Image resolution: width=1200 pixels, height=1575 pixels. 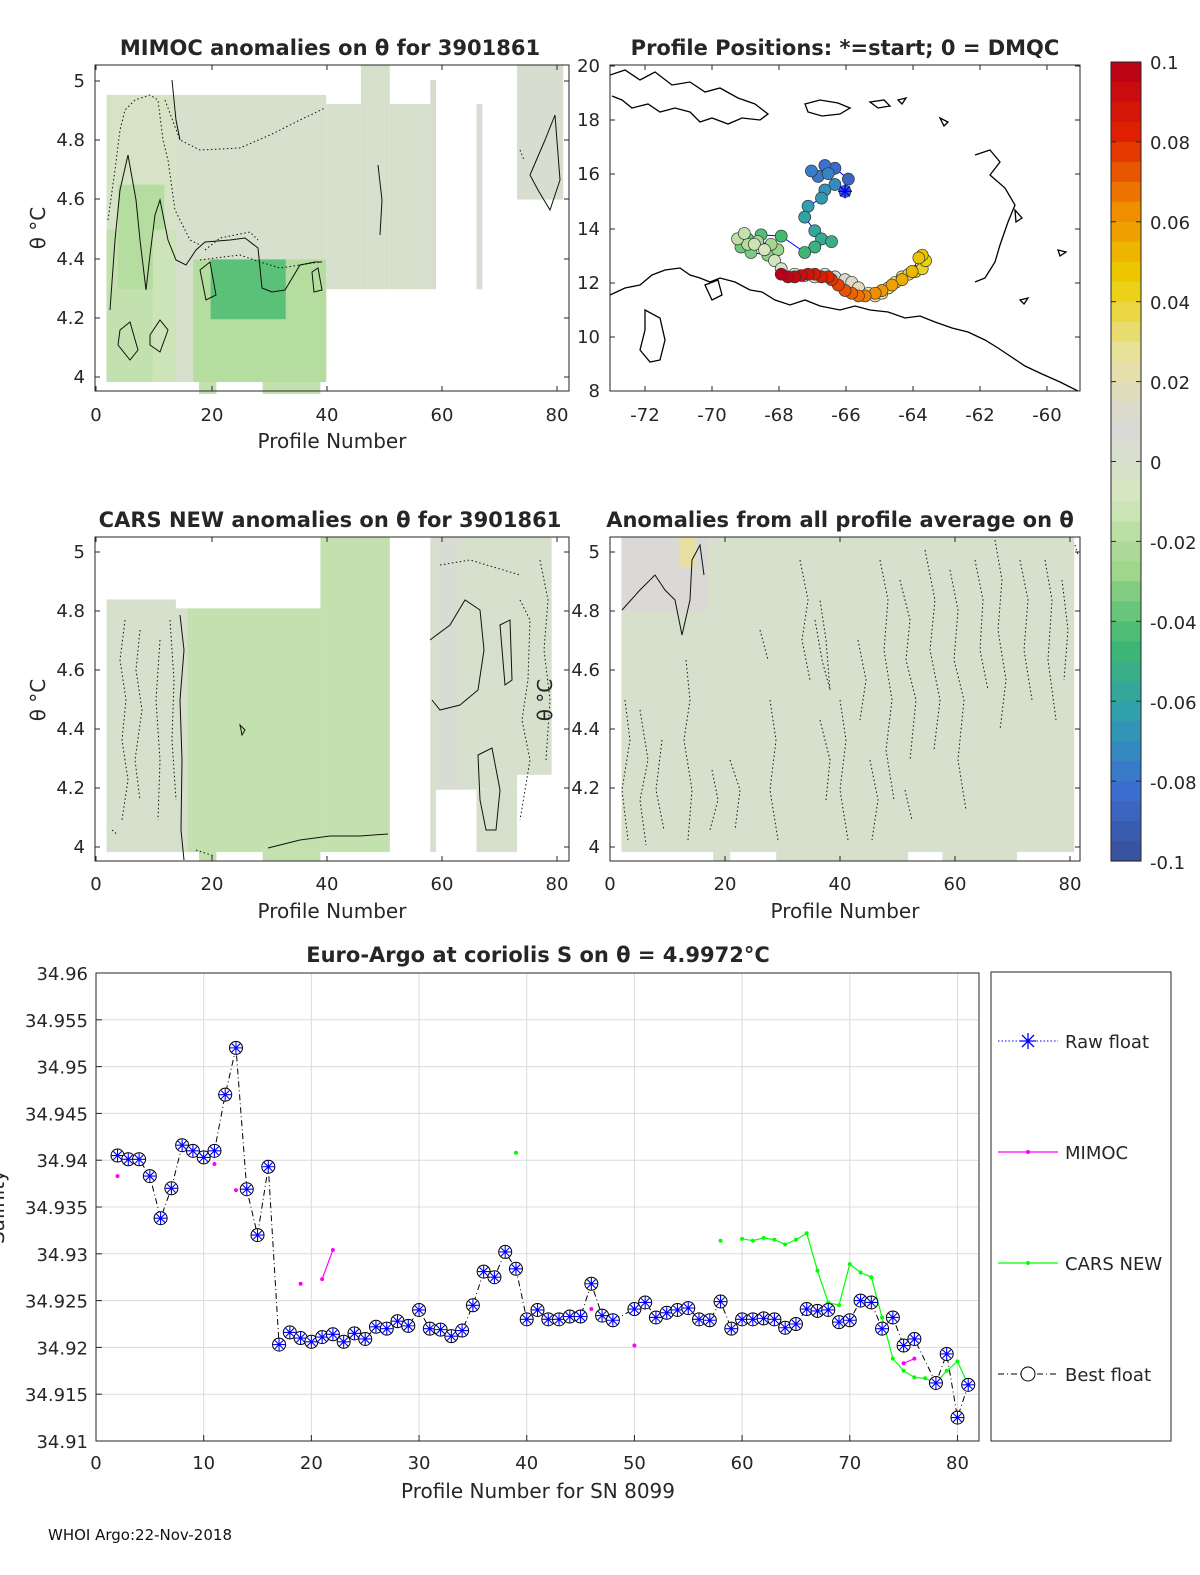 What do you see at coordinates (529, 1454) in the screenshot?
I see `salinity-xticks: 0 10 20 30 40 50 60 70 80` at bounding box center [529, 1454].